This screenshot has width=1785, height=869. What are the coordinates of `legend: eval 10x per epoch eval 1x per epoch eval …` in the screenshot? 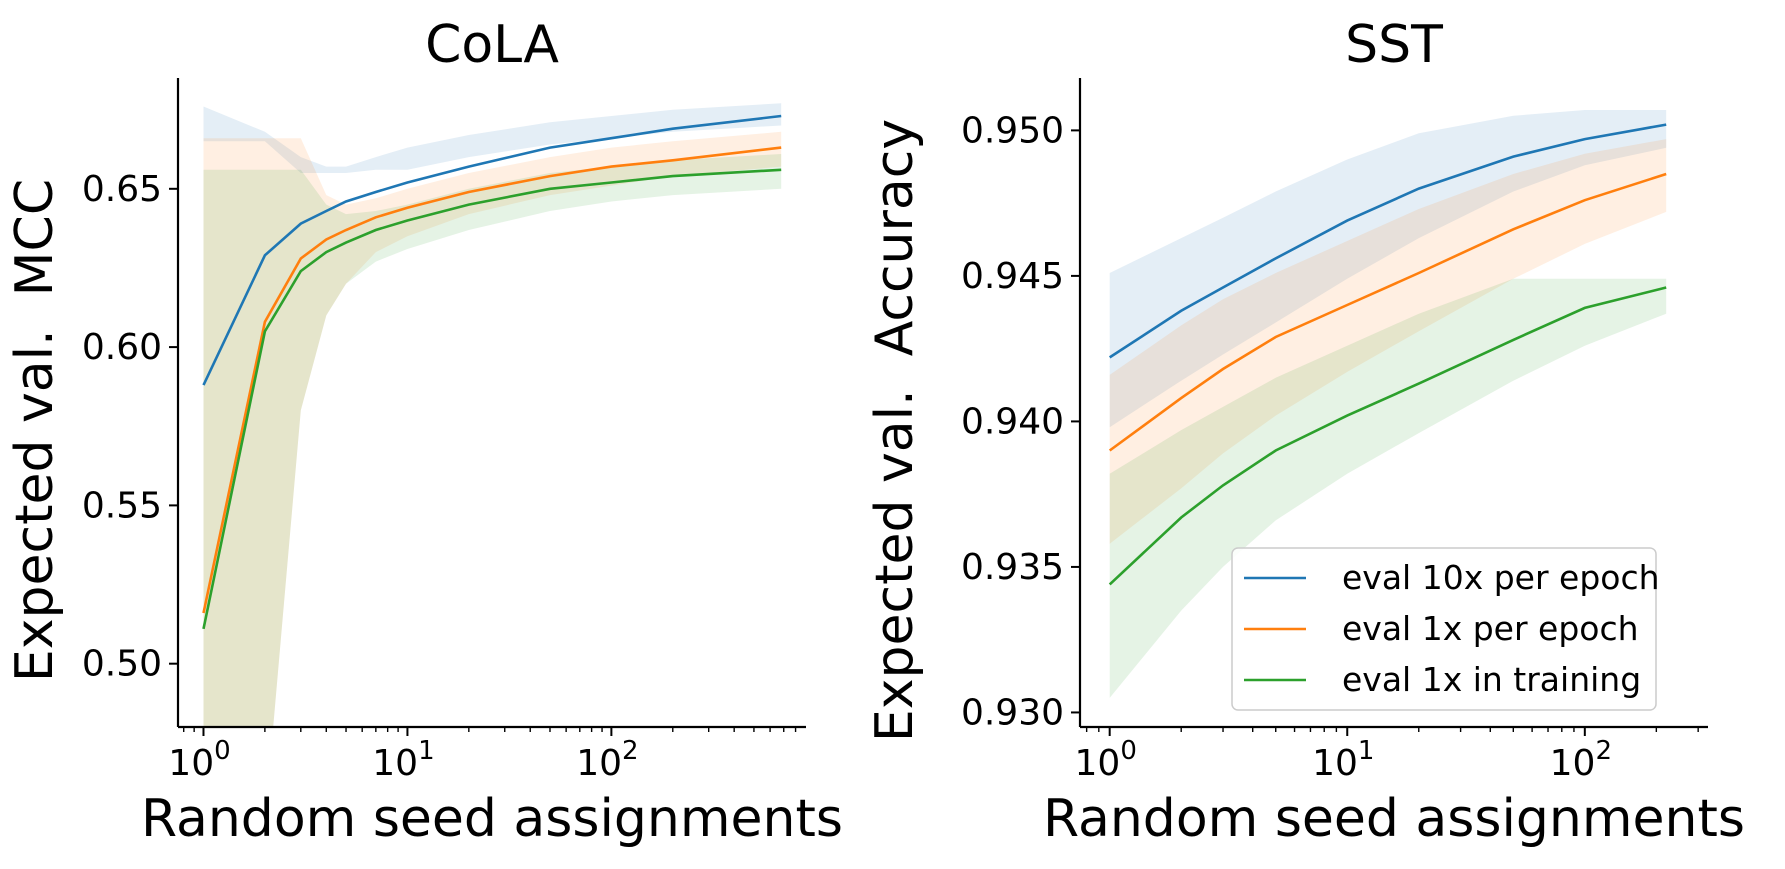 It's located at (1445, 629).